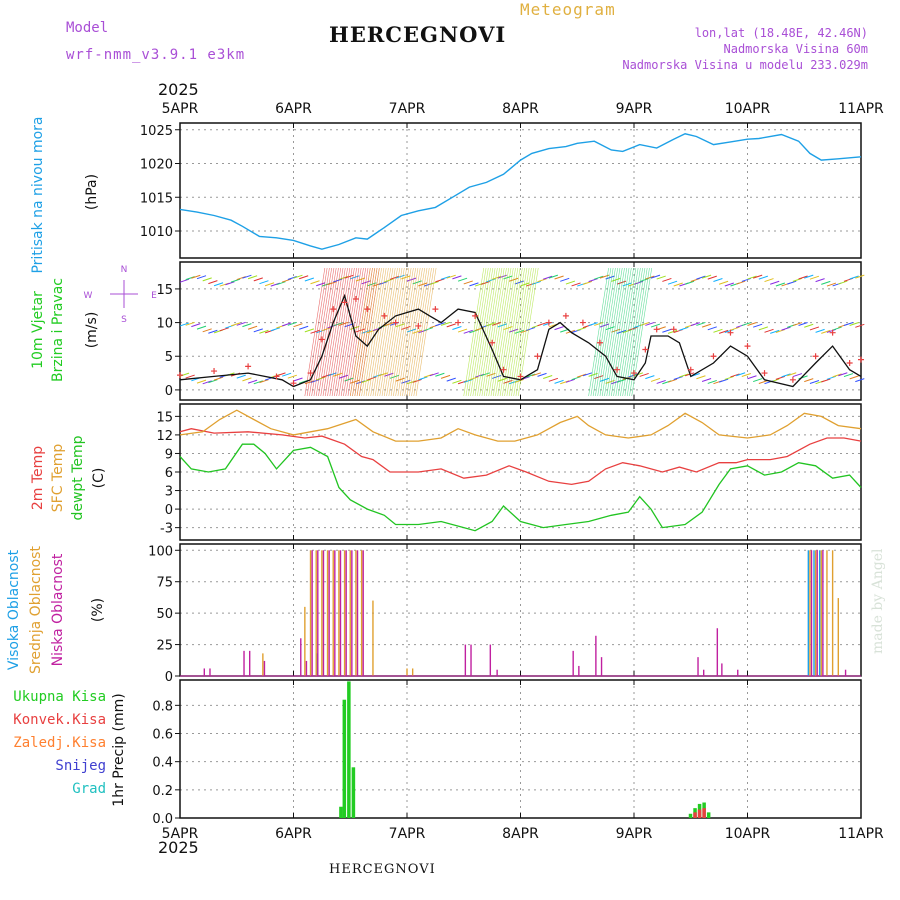 The width and height of the screenshot is (900, 900). I want to click on model-label: Model, so click(87, 28).